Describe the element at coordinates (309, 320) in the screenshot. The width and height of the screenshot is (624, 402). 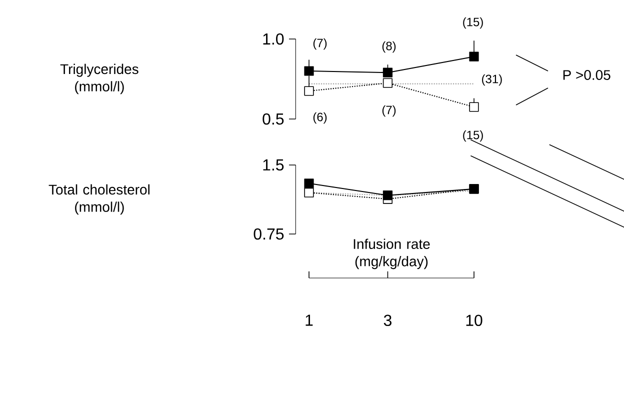
I see `x-tick-label: 1` at that location.